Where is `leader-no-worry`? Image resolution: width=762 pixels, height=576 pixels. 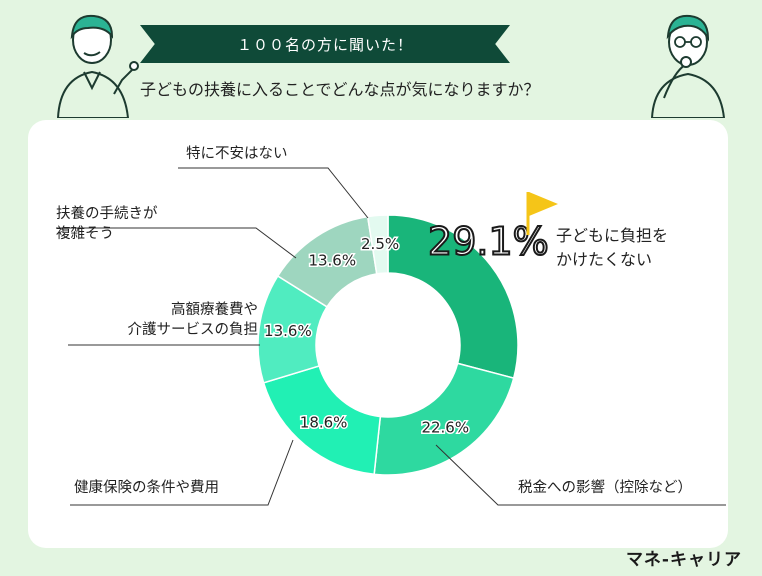 leader-no-worry is located at coordinates (273, 193).